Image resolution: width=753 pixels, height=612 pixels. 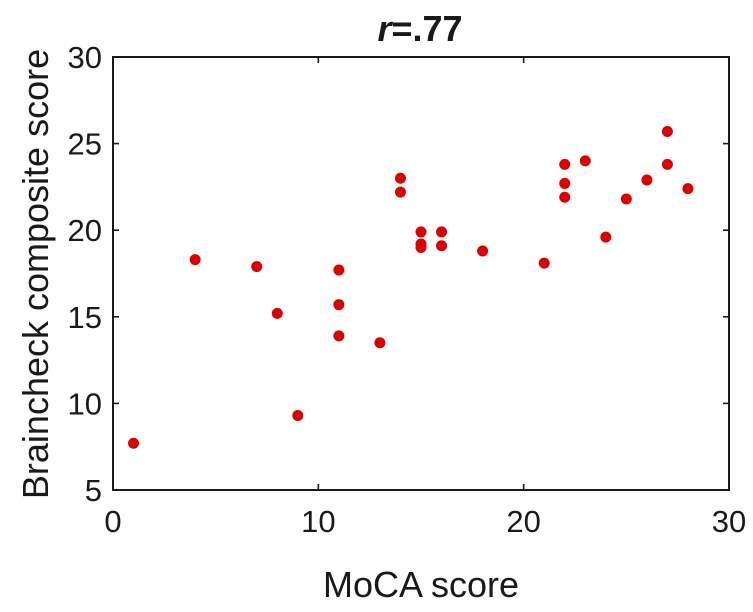 I want to click on y-tick-label: 25, so click(x=85, y=144).